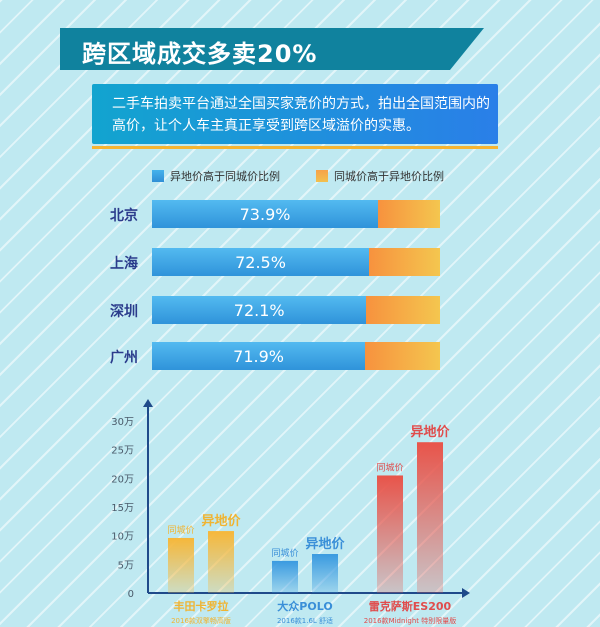 This screenshot has height=627, width=600. I want to click on city-label: 上海, so click(124, 264).